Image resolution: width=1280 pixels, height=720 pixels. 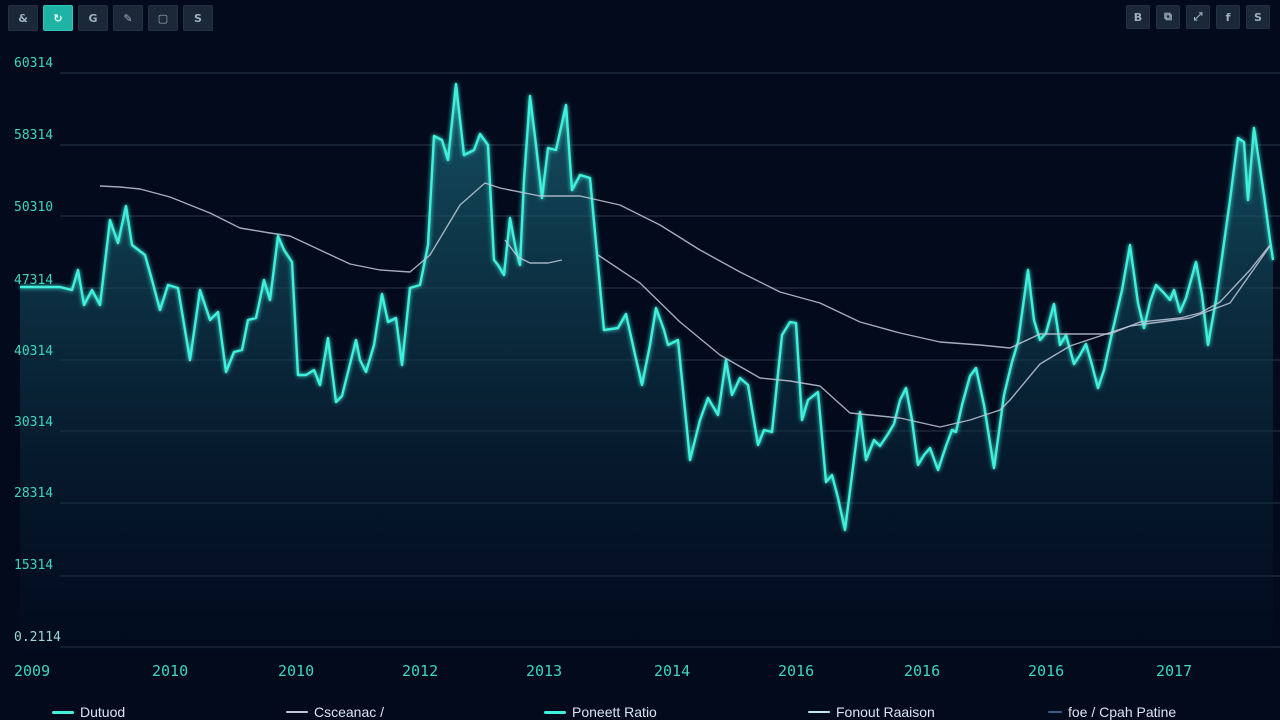 I want to click on y-tick-label: 40314, so click(x=34, y=351).